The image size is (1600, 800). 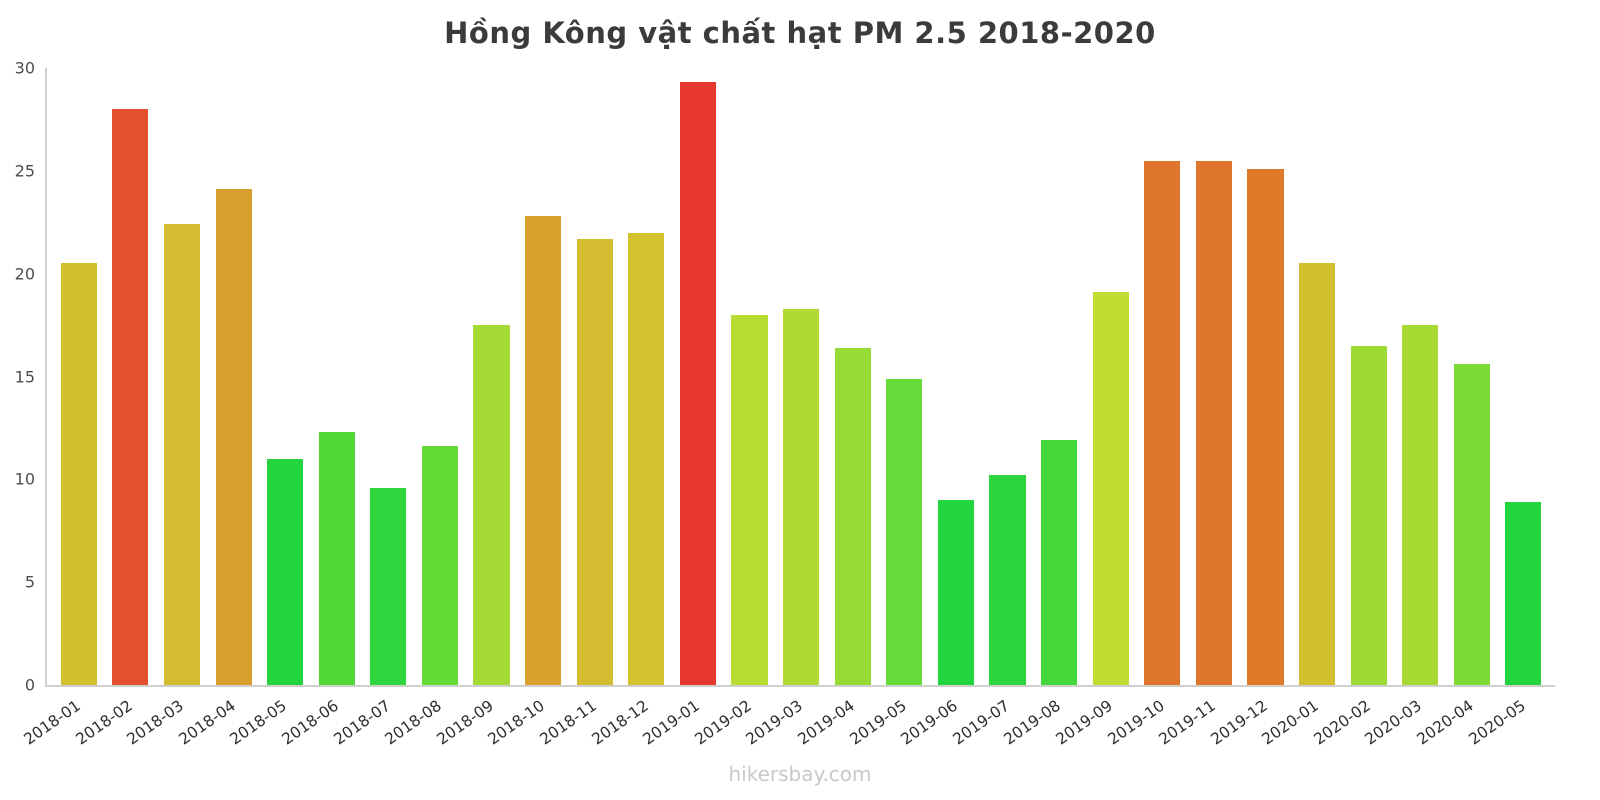 I want to click on bar-slot: 2018-08, so click(x=424, y=408).